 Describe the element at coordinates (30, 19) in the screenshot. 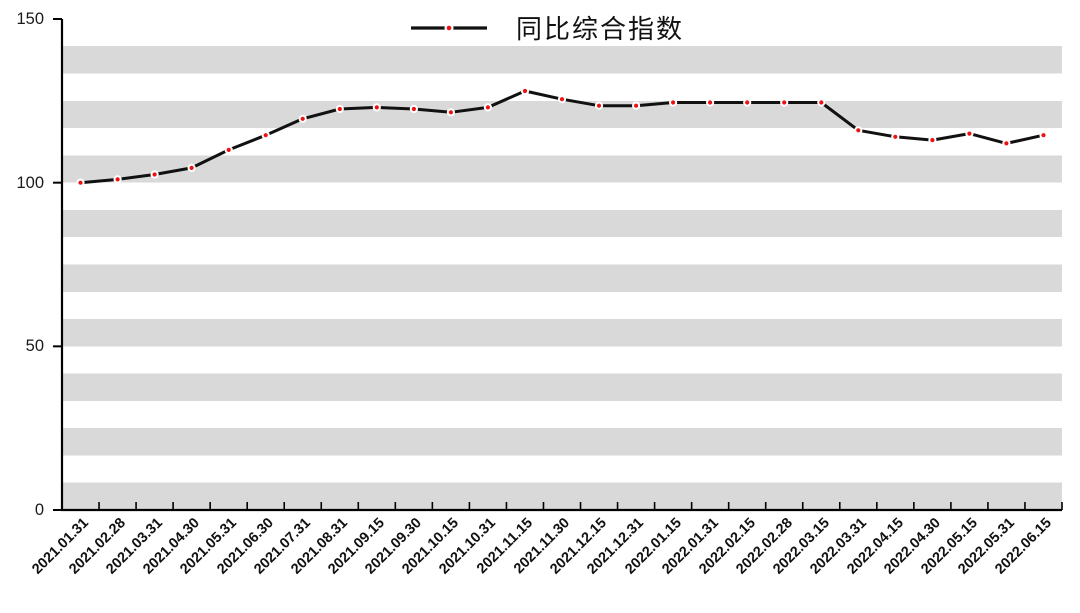

I see `y-axis-label: 150` at that location.